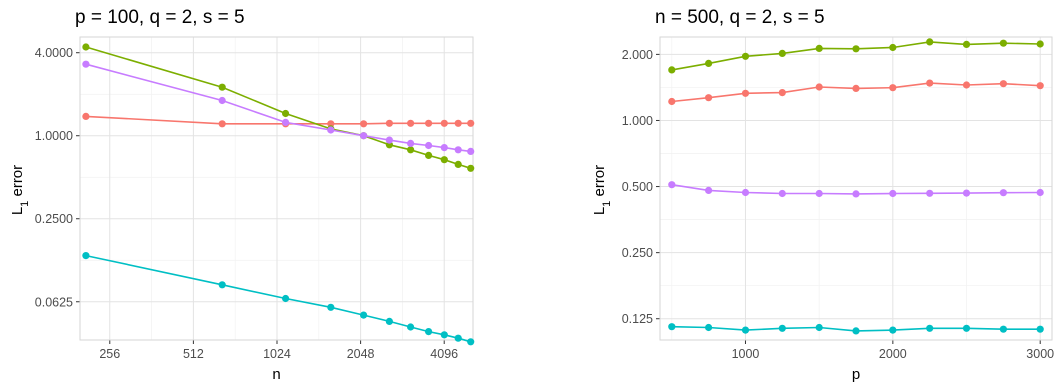 This screenshot has height=388, width=1061. Describe the element at coordinates (277, 354) in the screenshot. I see `x-tick-label: 1024` at that location.